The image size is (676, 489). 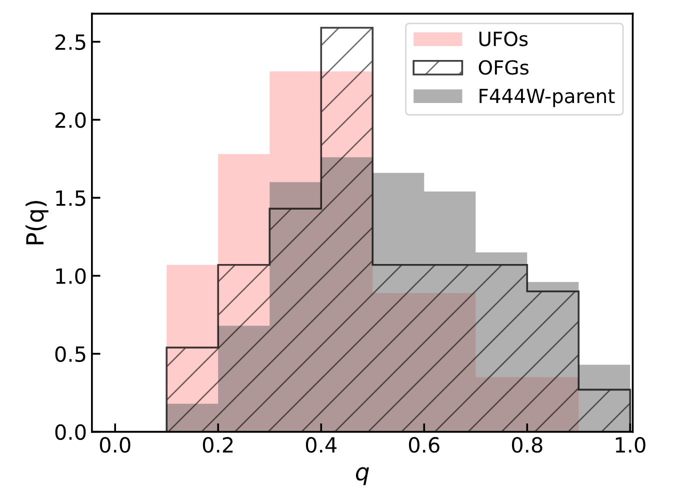 What do you see at coordinates (503, 67) in the screenshot?
I see `legend-label: OFGs` at bounding box center [503, 67].